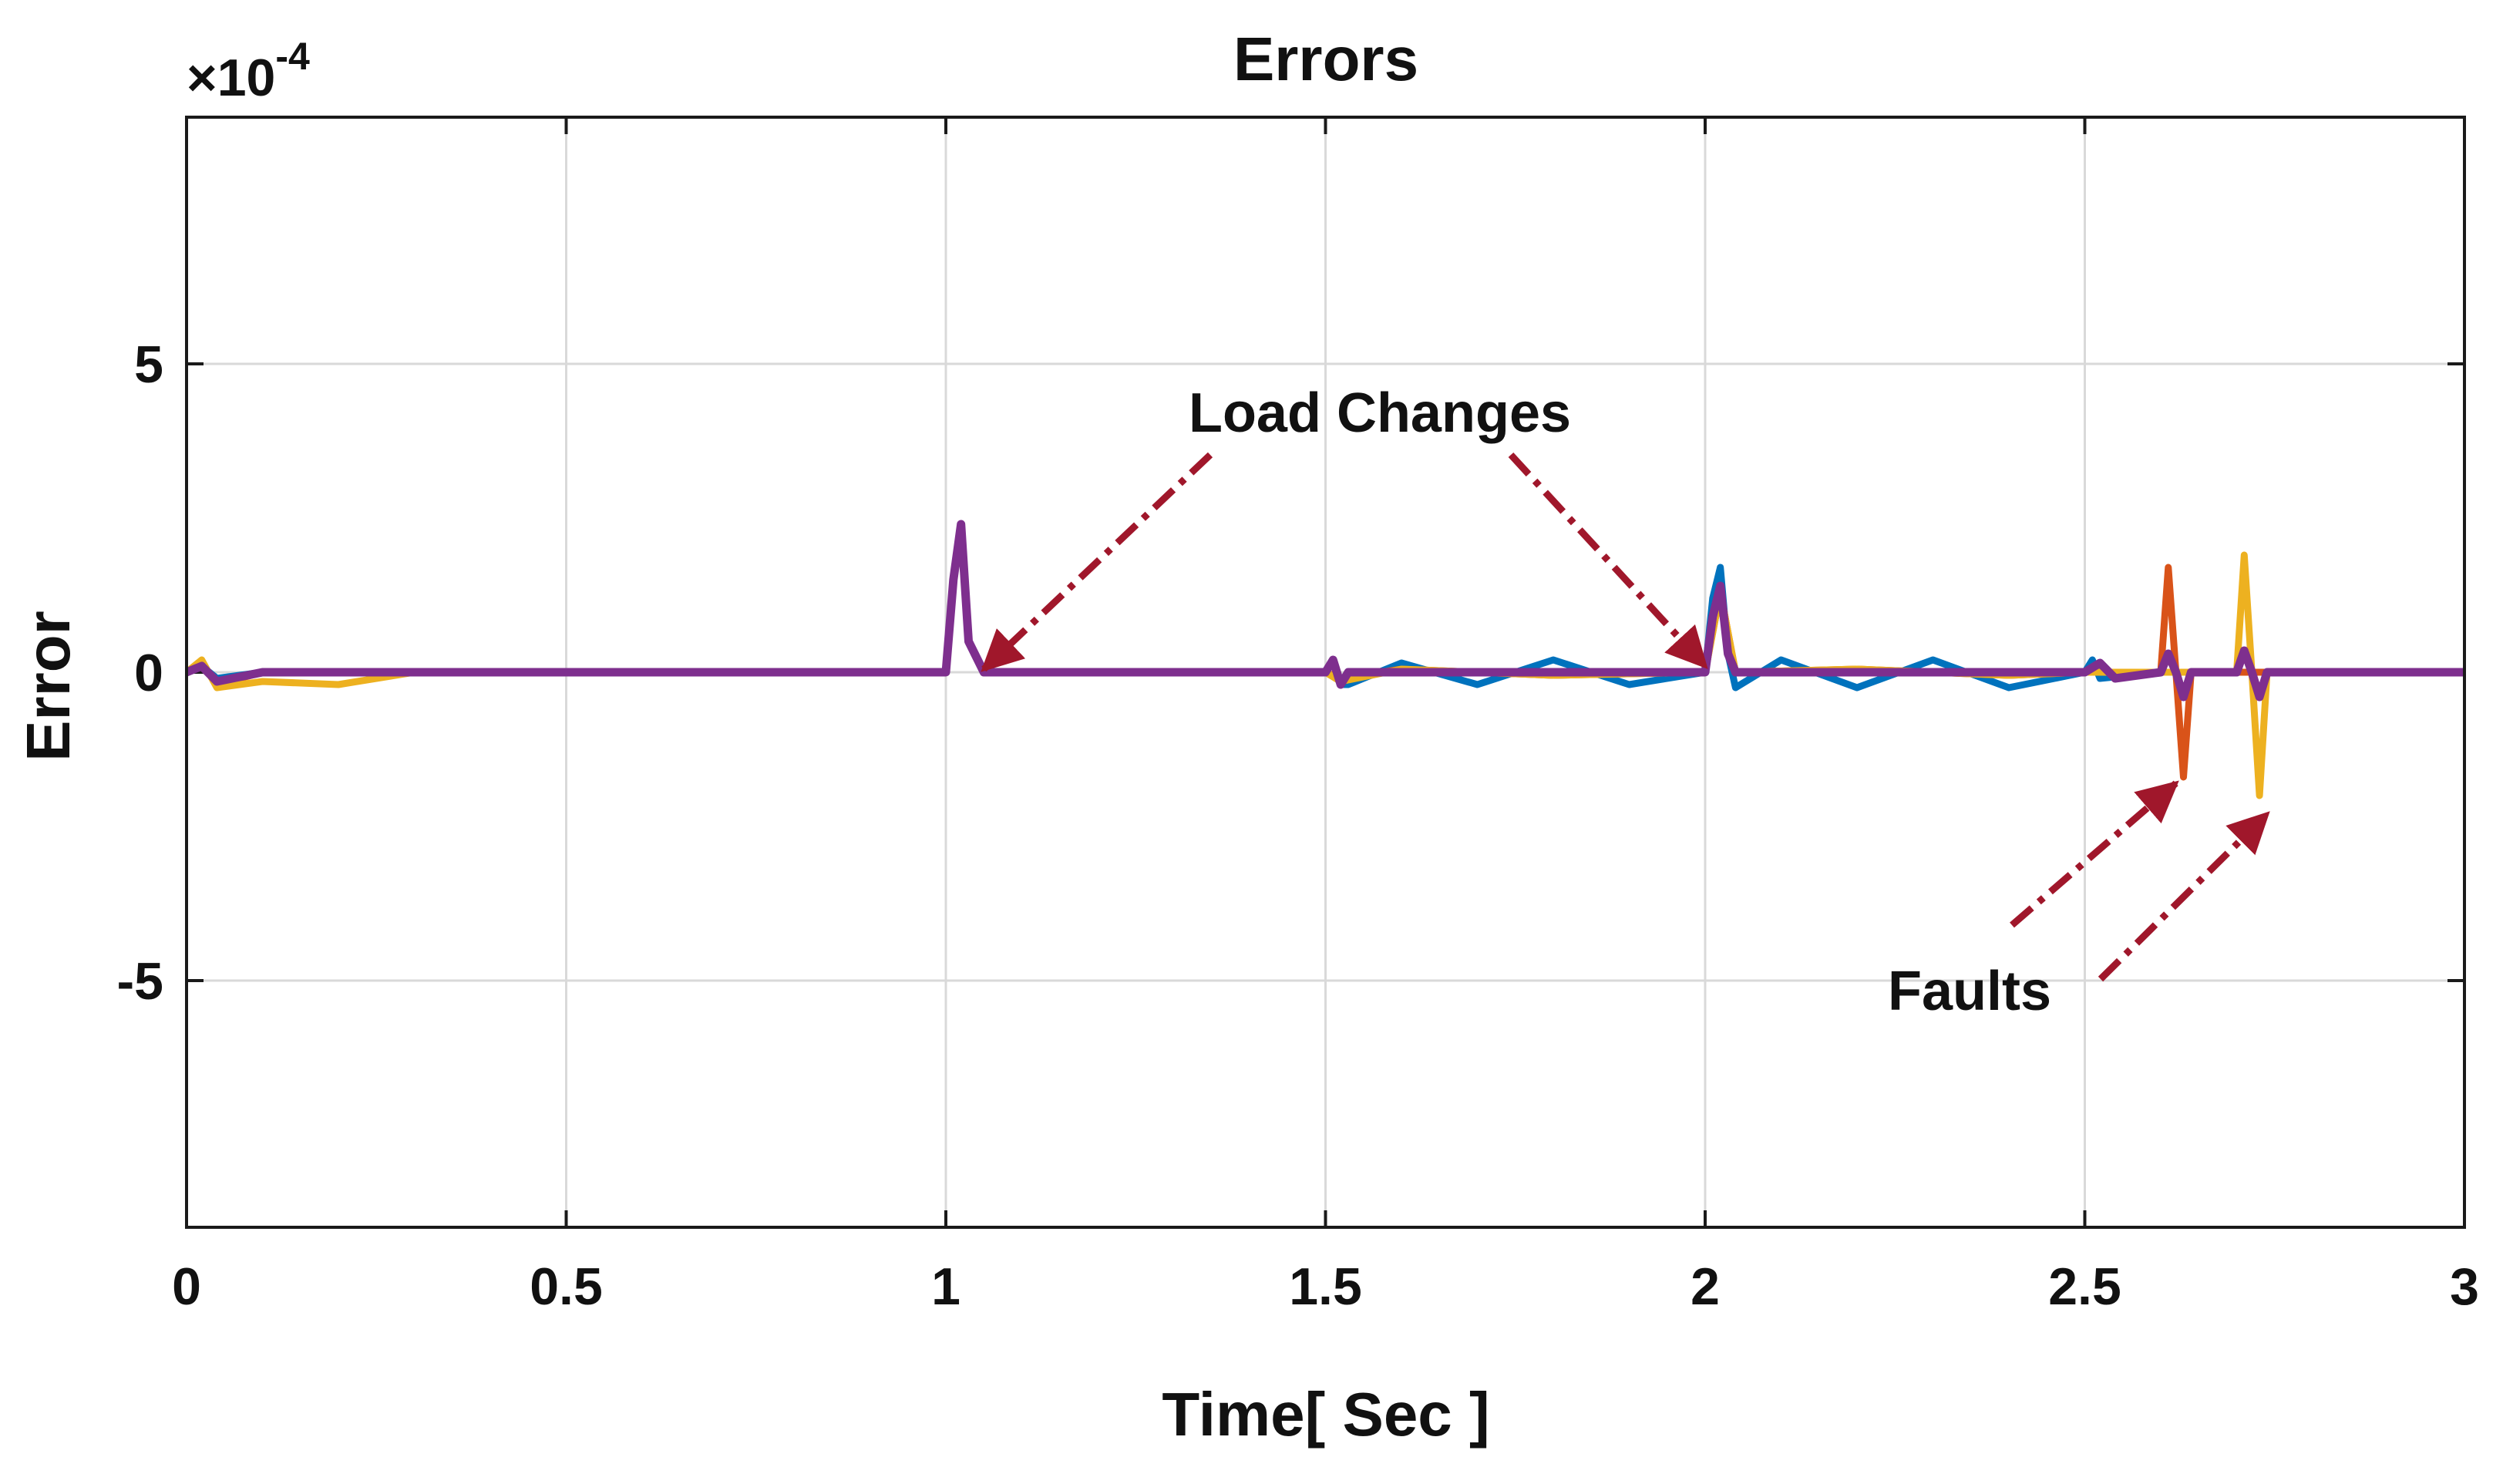 The image size is (2503, 1484). I want to click on annotations: Load Changes Faults, so click(1620, 702).